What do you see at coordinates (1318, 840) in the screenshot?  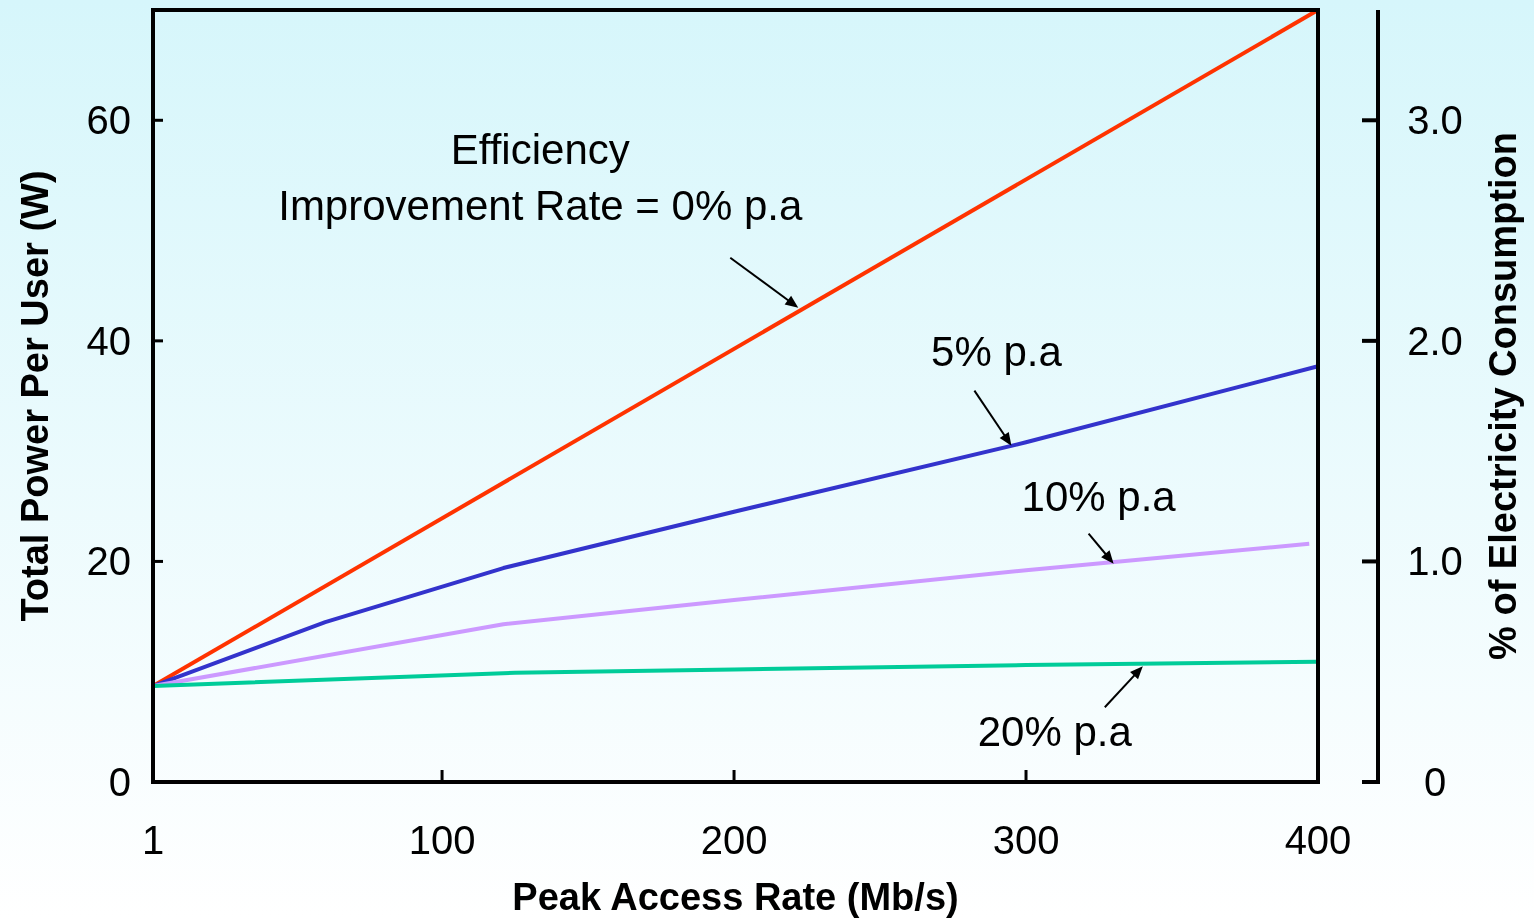 I see `x-tick-label: 400` at bounding box center [1318, 840].